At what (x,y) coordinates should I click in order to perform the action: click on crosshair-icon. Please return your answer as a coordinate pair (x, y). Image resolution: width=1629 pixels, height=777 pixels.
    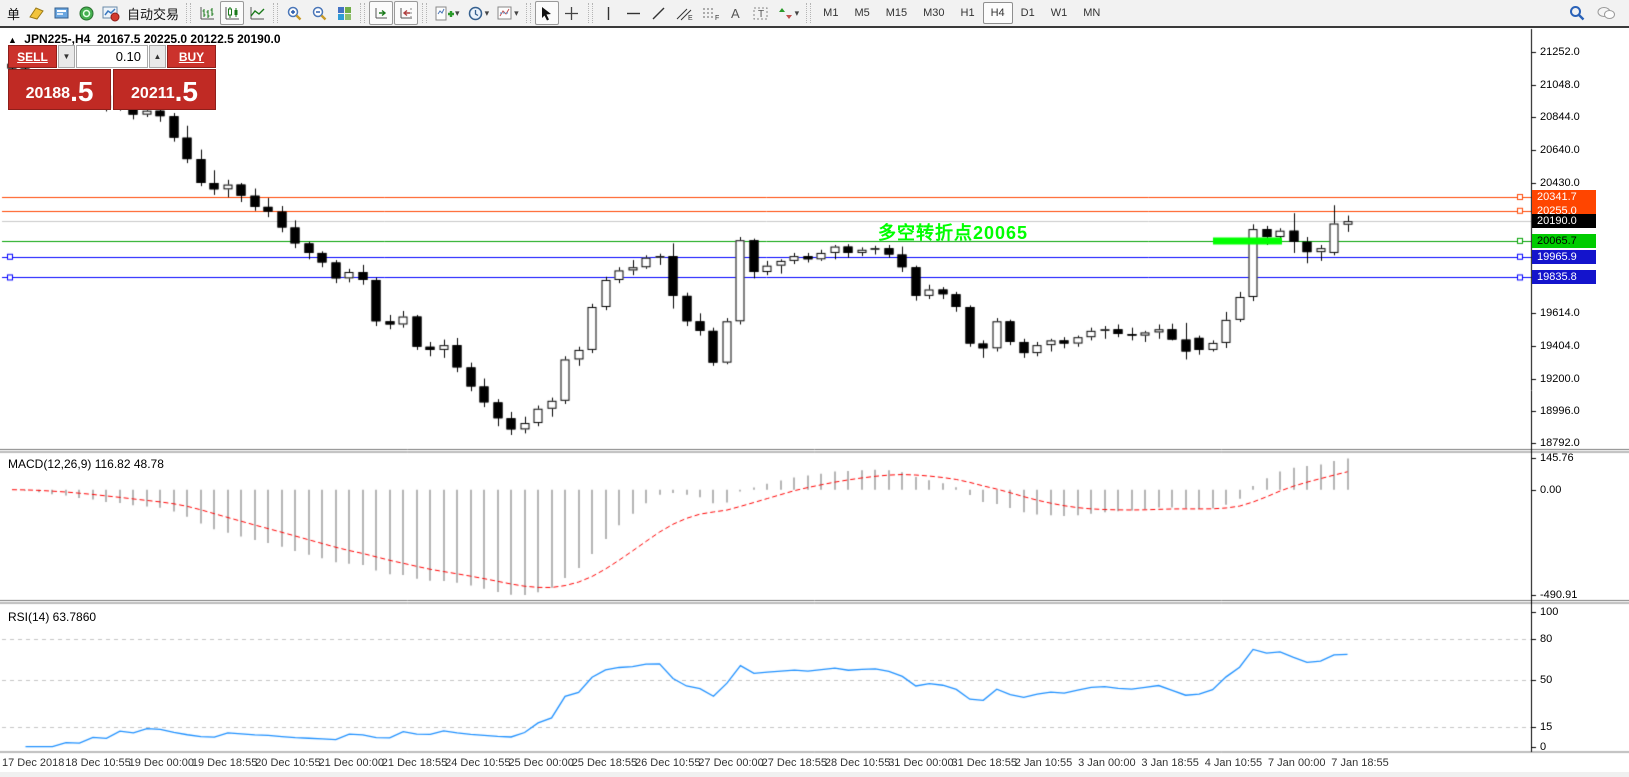
    Looking at the image, I should click on (572, 13).